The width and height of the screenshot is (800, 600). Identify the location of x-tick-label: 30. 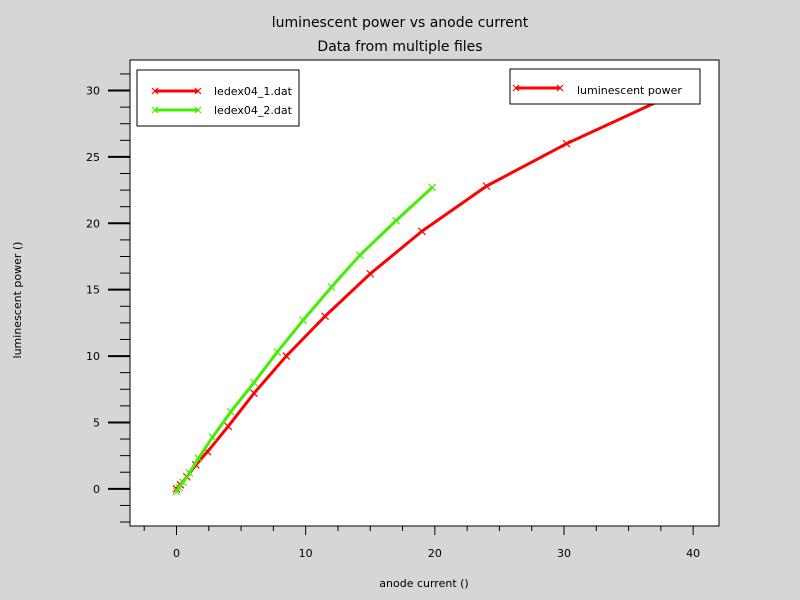
(564, 553).